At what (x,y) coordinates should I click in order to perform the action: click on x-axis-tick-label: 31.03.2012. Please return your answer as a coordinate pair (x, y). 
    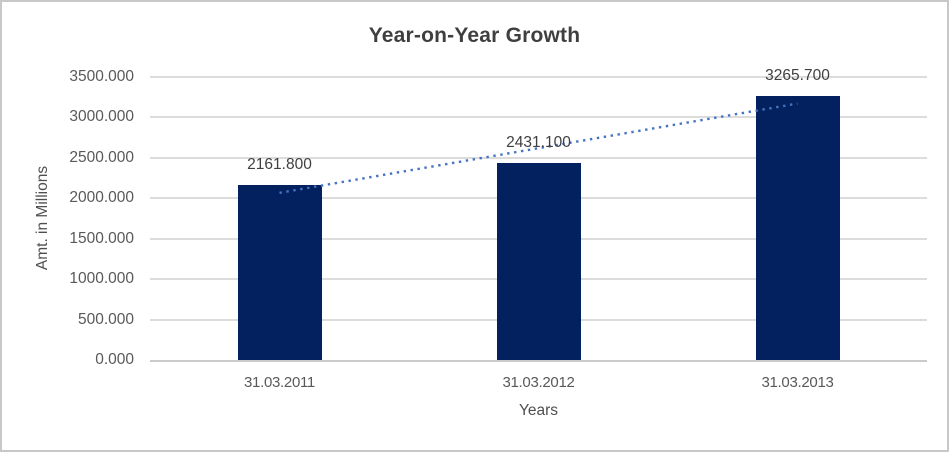
    Looking at the image, I should click on (538, 382).